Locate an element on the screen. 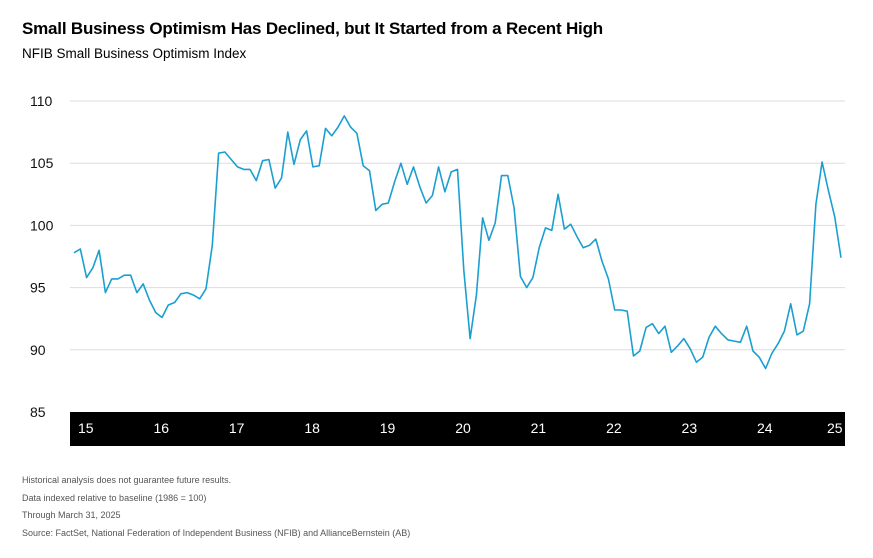 Image resolution: width=873 pixels, height=558 pixels. y-tick-label: 95 is located at coordinates (38, 288).